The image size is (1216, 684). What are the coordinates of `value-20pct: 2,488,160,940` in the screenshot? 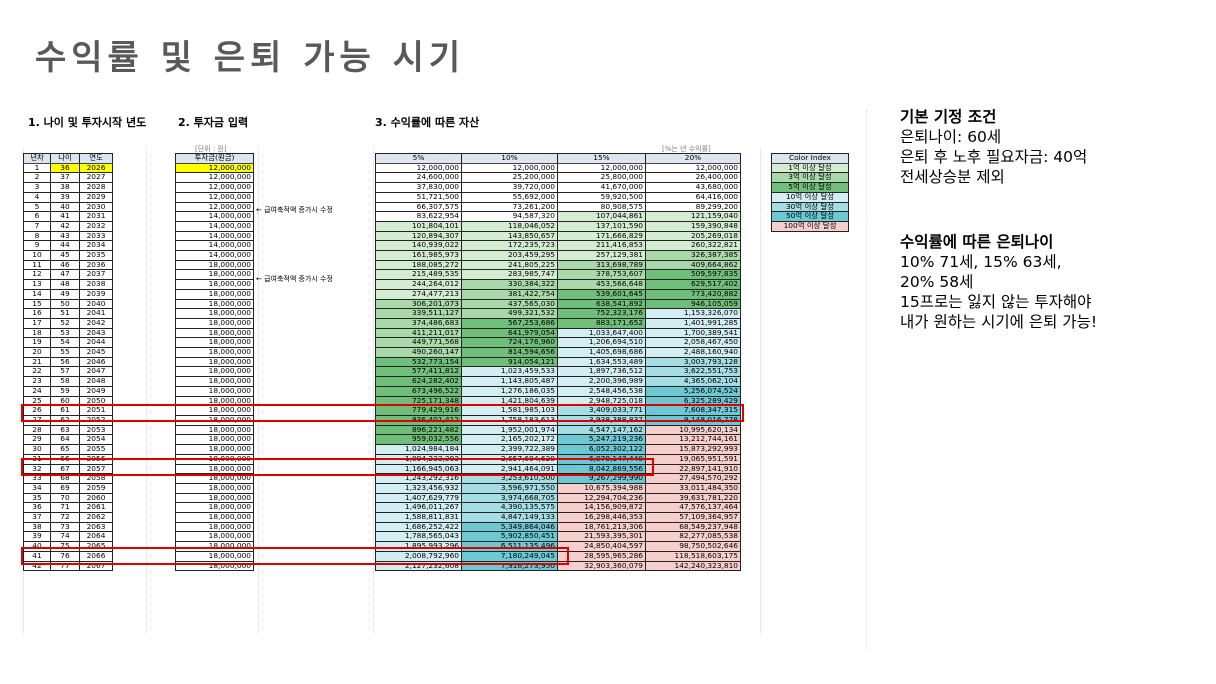 It's located at (693, 352).